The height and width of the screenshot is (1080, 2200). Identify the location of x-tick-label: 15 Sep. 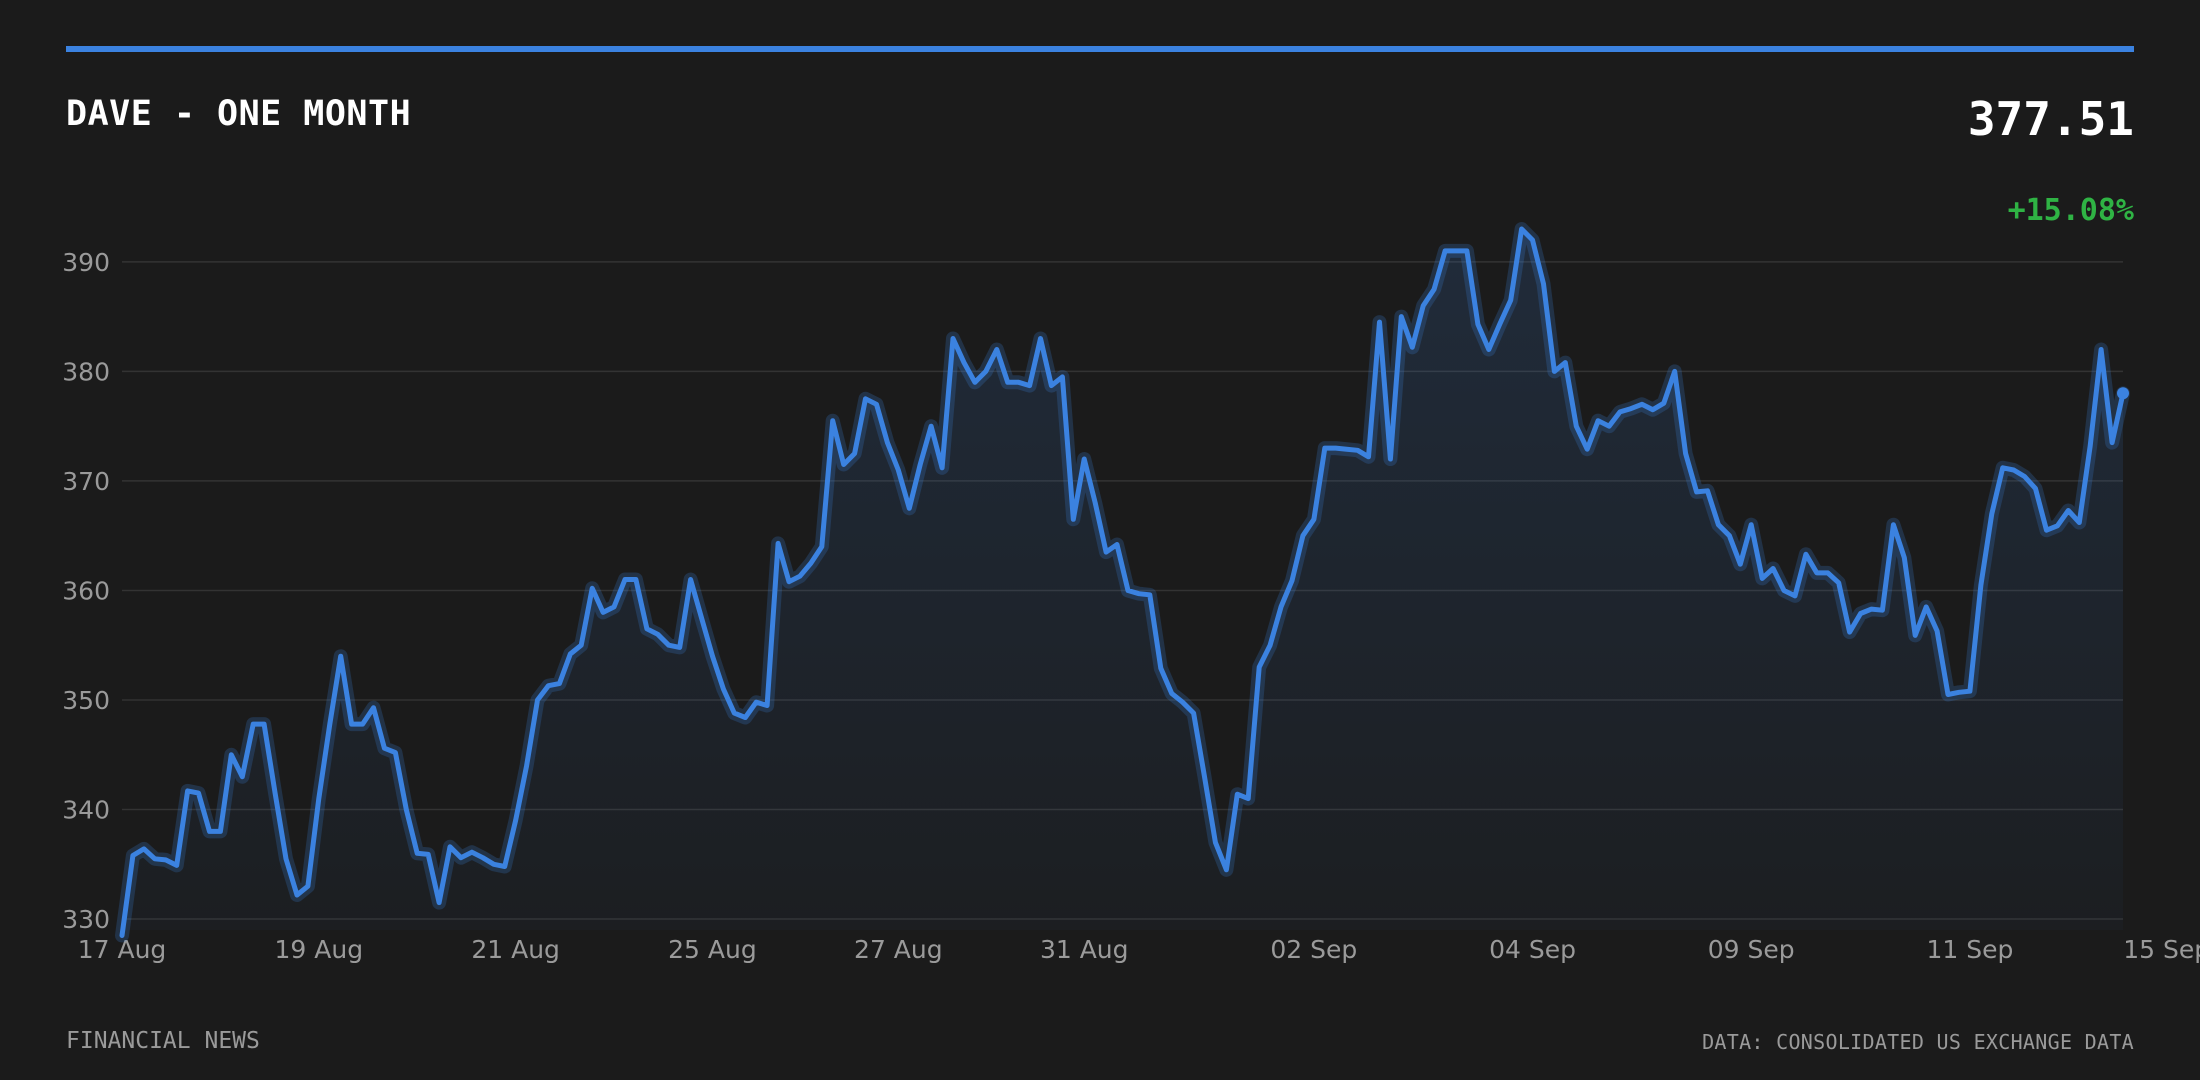
(2161, 949).